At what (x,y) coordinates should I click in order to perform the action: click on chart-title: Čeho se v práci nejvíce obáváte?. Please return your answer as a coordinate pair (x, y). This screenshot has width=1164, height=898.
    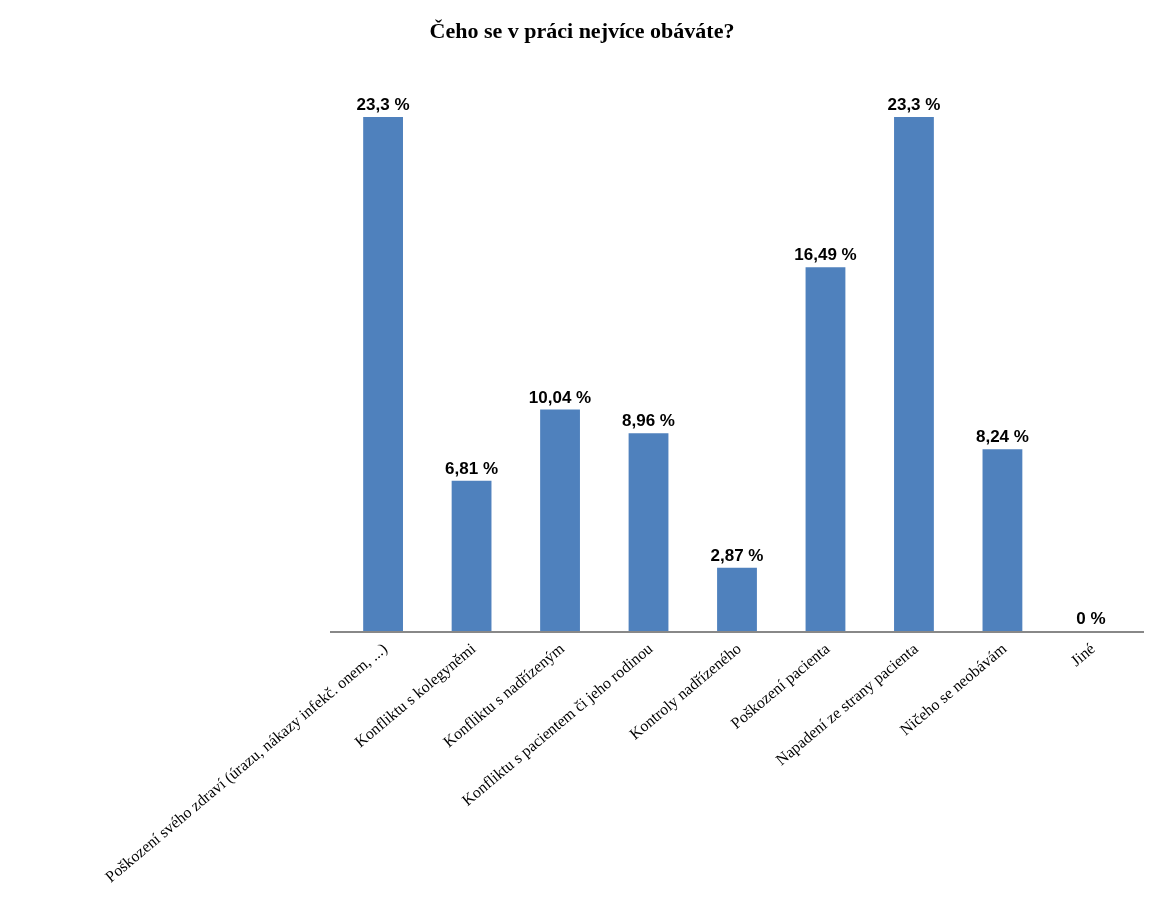
    Looking at the image, I should click on (582, 30).